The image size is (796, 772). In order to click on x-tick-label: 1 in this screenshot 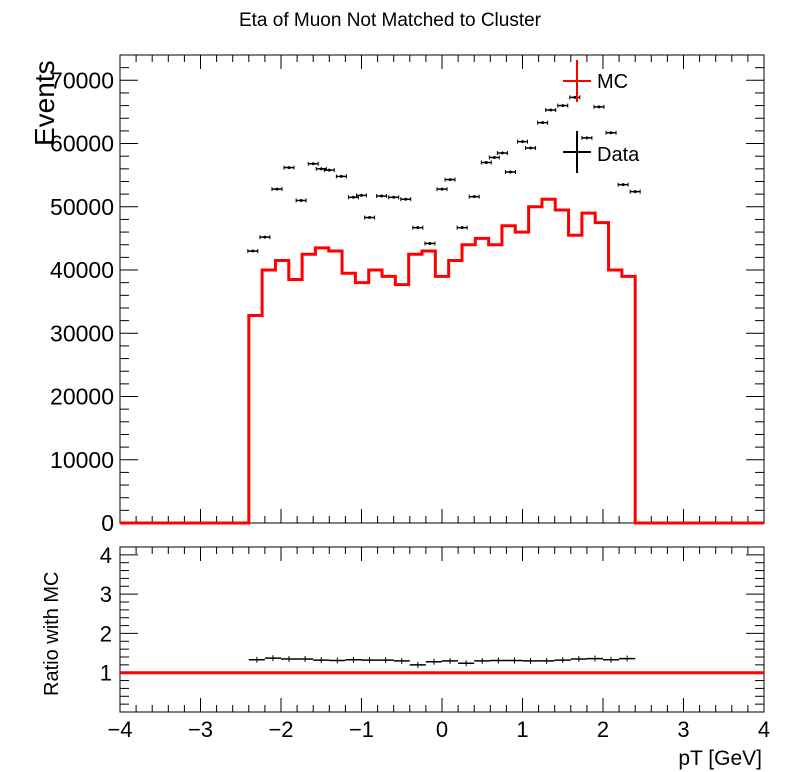, I will do `click(522, 729)`.